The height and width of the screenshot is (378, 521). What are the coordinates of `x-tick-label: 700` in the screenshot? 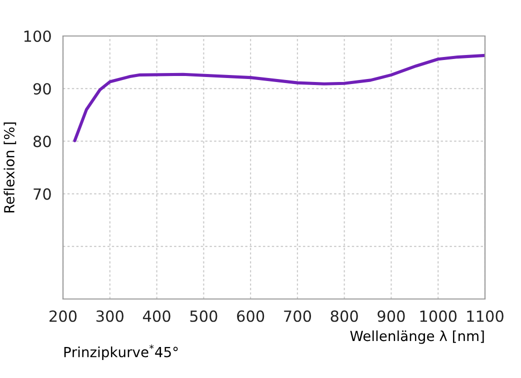 It's located at (298, 316).